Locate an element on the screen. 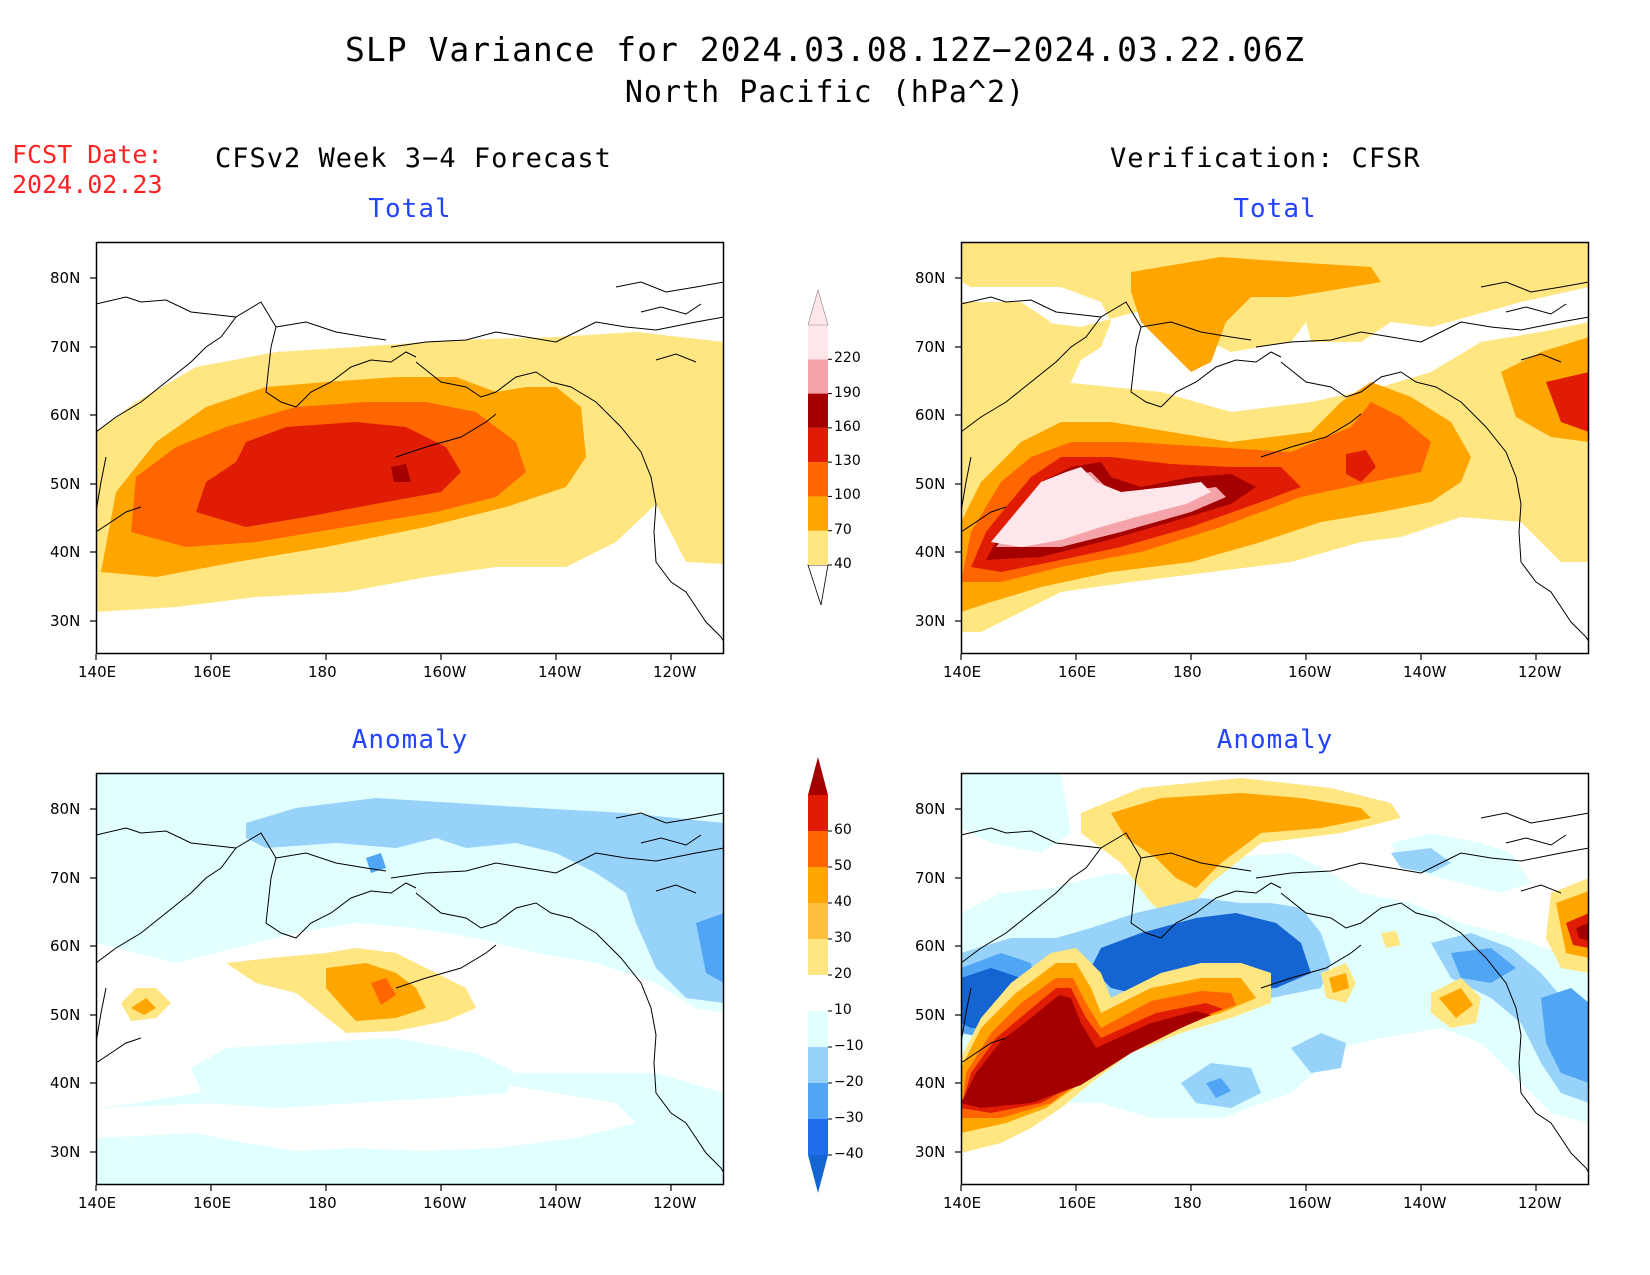 The height and width of the screenshot is (1275, 1650). fcst-anomaly-title: Anomaly is located at coordinates (410, 740).